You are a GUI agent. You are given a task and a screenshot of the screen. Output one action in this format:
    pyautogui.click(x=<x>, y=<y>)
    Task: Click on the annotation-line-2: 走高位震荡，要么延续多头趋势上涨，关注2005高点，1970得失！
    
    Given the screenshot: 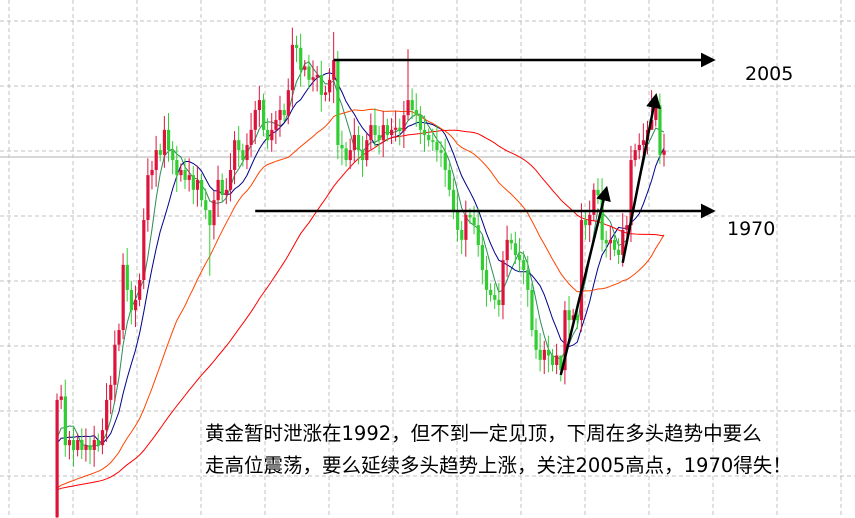 What is the action you would take?
    pyautogui.click(x=498, y=465)
    